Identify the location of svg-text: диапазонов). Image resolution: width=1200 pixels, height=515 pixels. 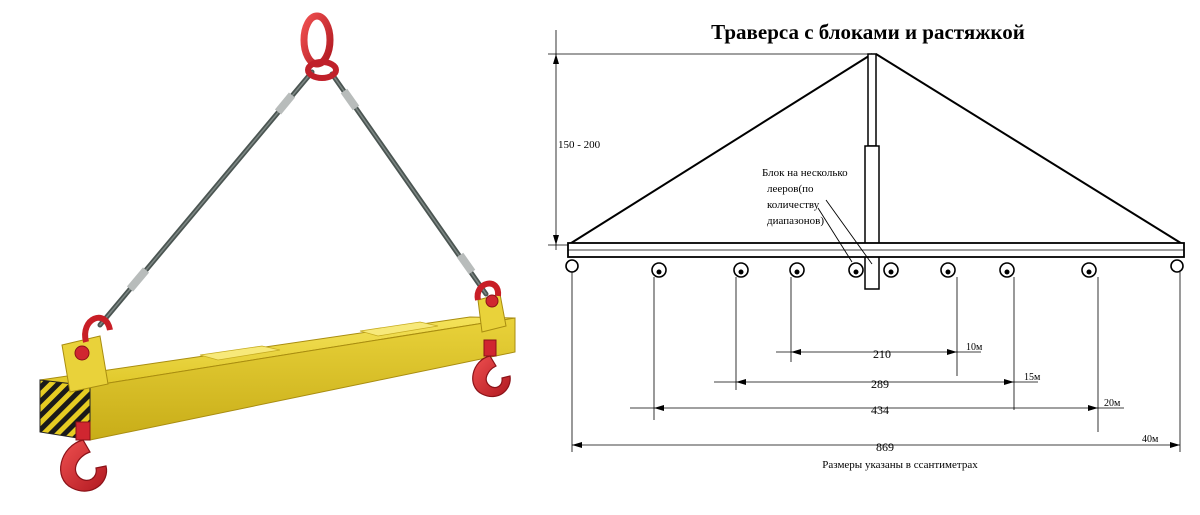
(795, 221).